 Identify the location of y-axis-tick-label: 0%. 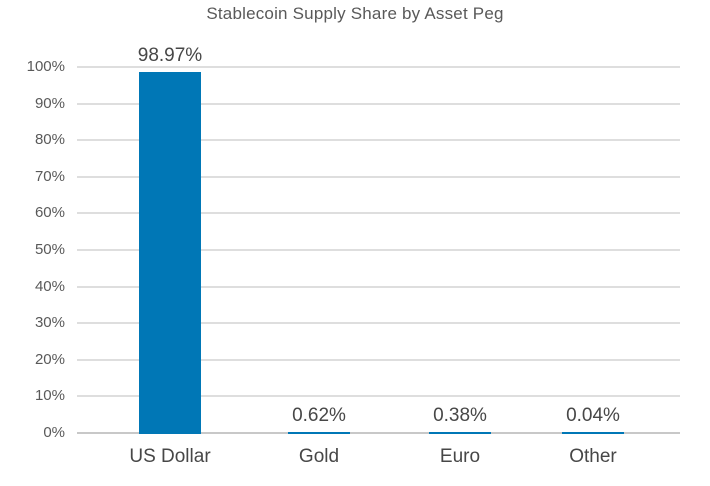
(54, 432).